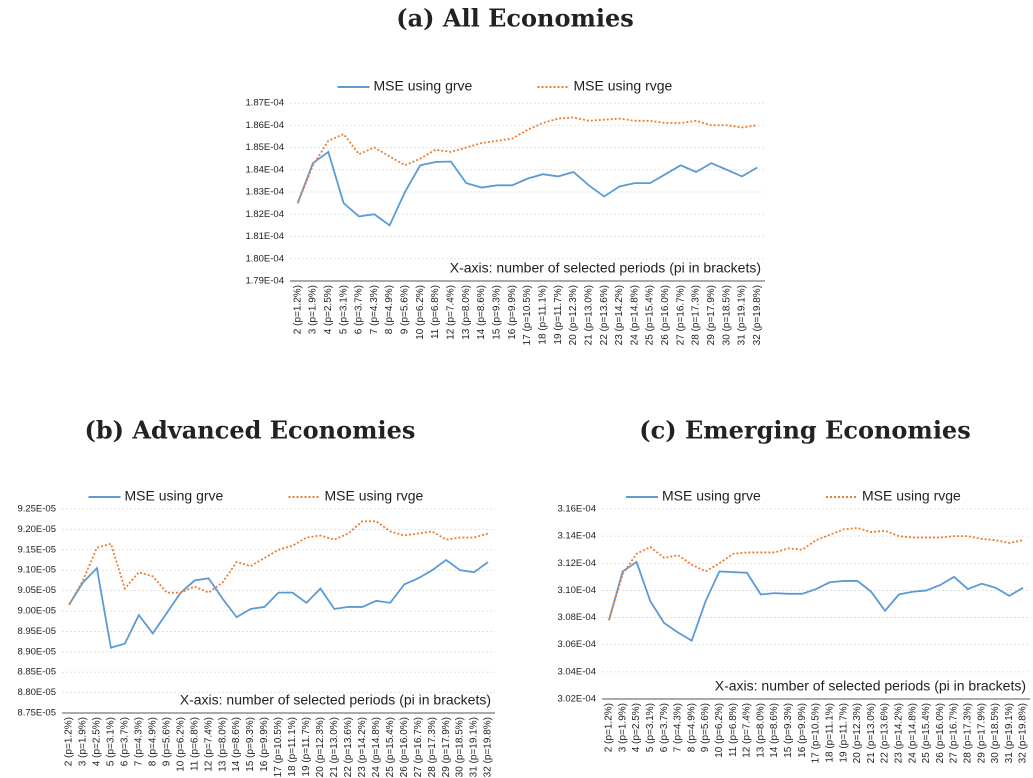 Image resolution: width=1033 pixels, height=778 pixels. What do you see at coordinates (36, 529) in the screenshot?
I see `y-tick-label: 9.20E-05` at bounding box center [36, 529].